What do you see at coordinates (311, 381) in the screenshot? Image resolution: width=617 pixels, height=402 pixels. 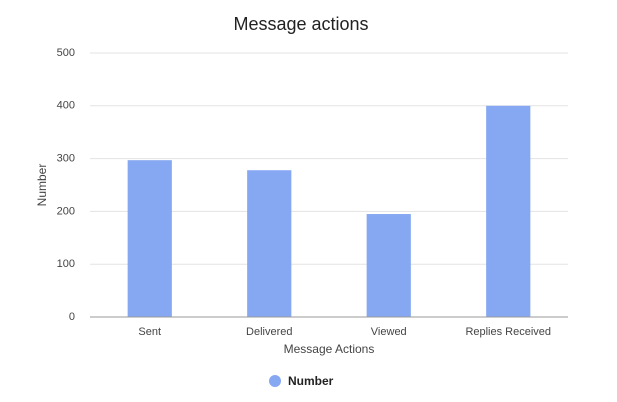 I see `legend-label: Number` at bounding box center [311, 381].